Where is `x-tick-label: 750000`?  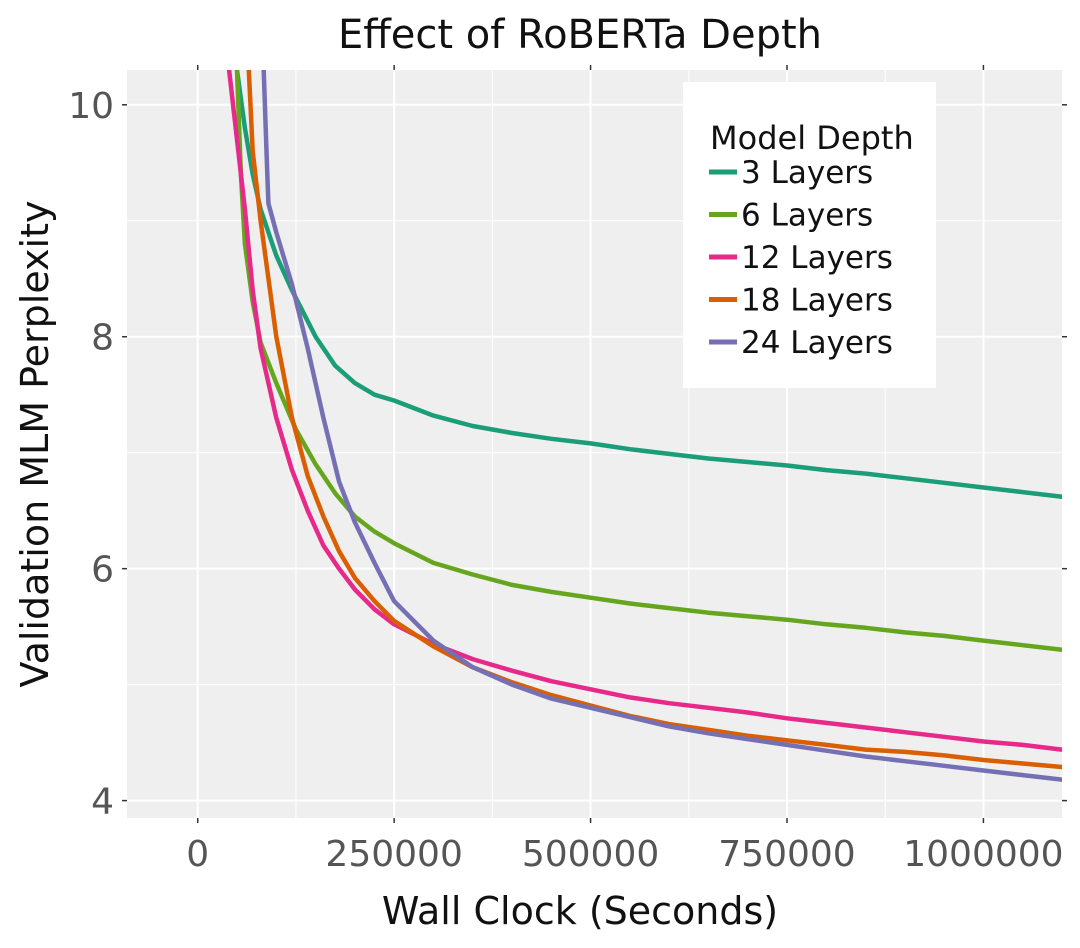
x-tick-label: 750000 is located at coordinates (786, 854).